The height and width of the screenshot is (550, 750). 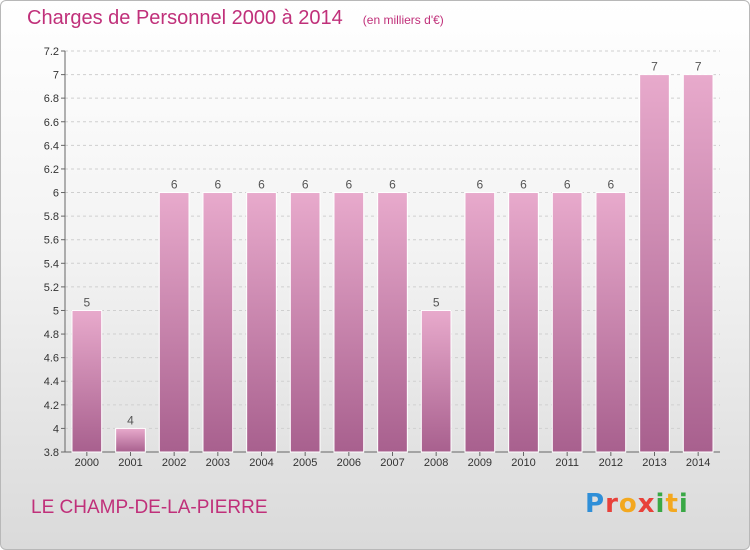 I want to click on x-tick-label: 2011, so click(x=567, y=463).